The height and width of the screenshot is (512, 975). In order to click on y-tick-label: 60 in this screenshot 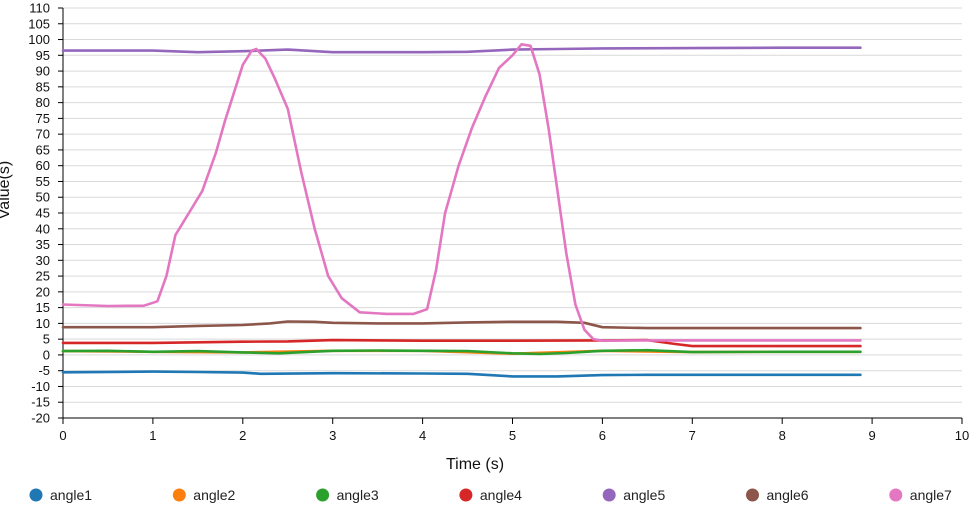, I will do `click(43, 165)`.